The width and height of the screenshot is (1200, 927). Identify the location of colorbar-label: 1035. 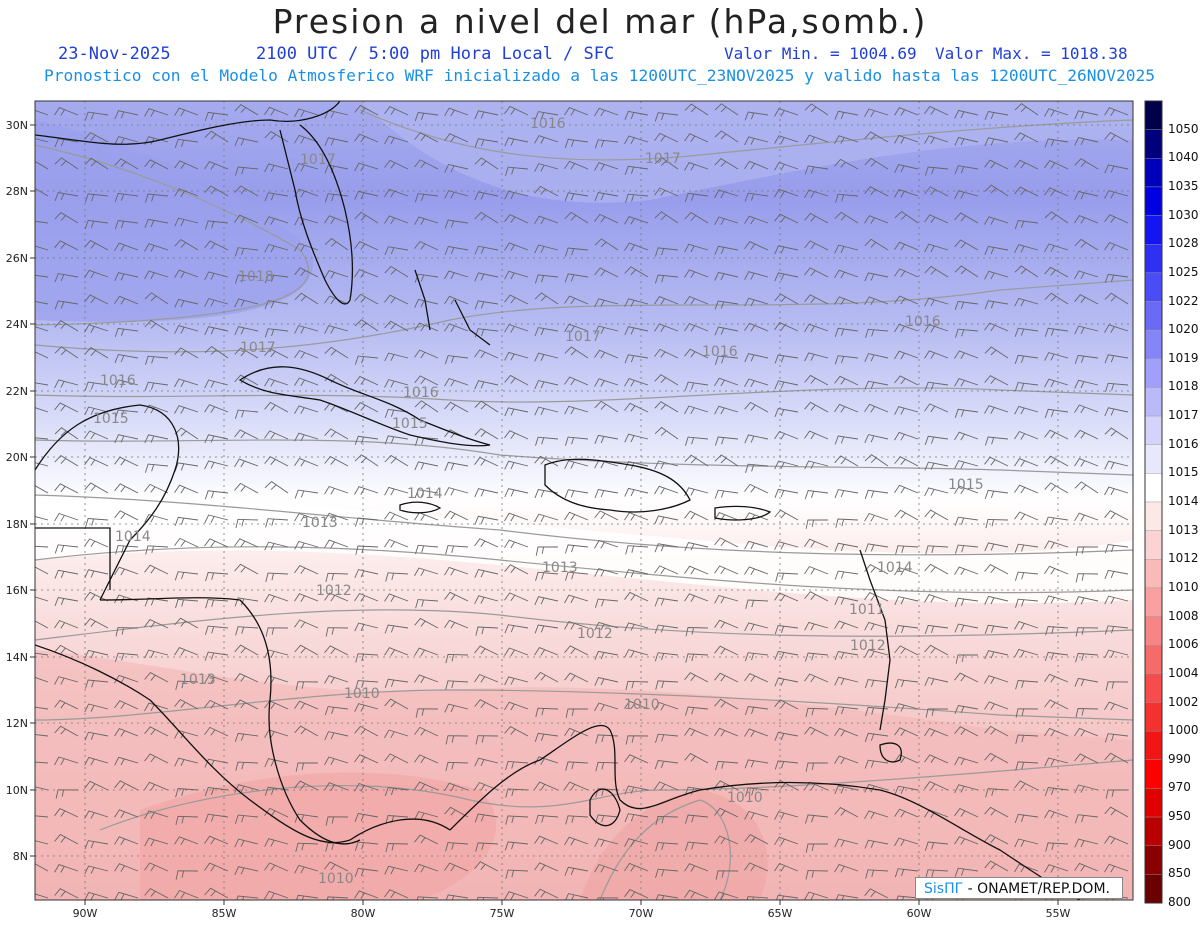
(1183, 185).